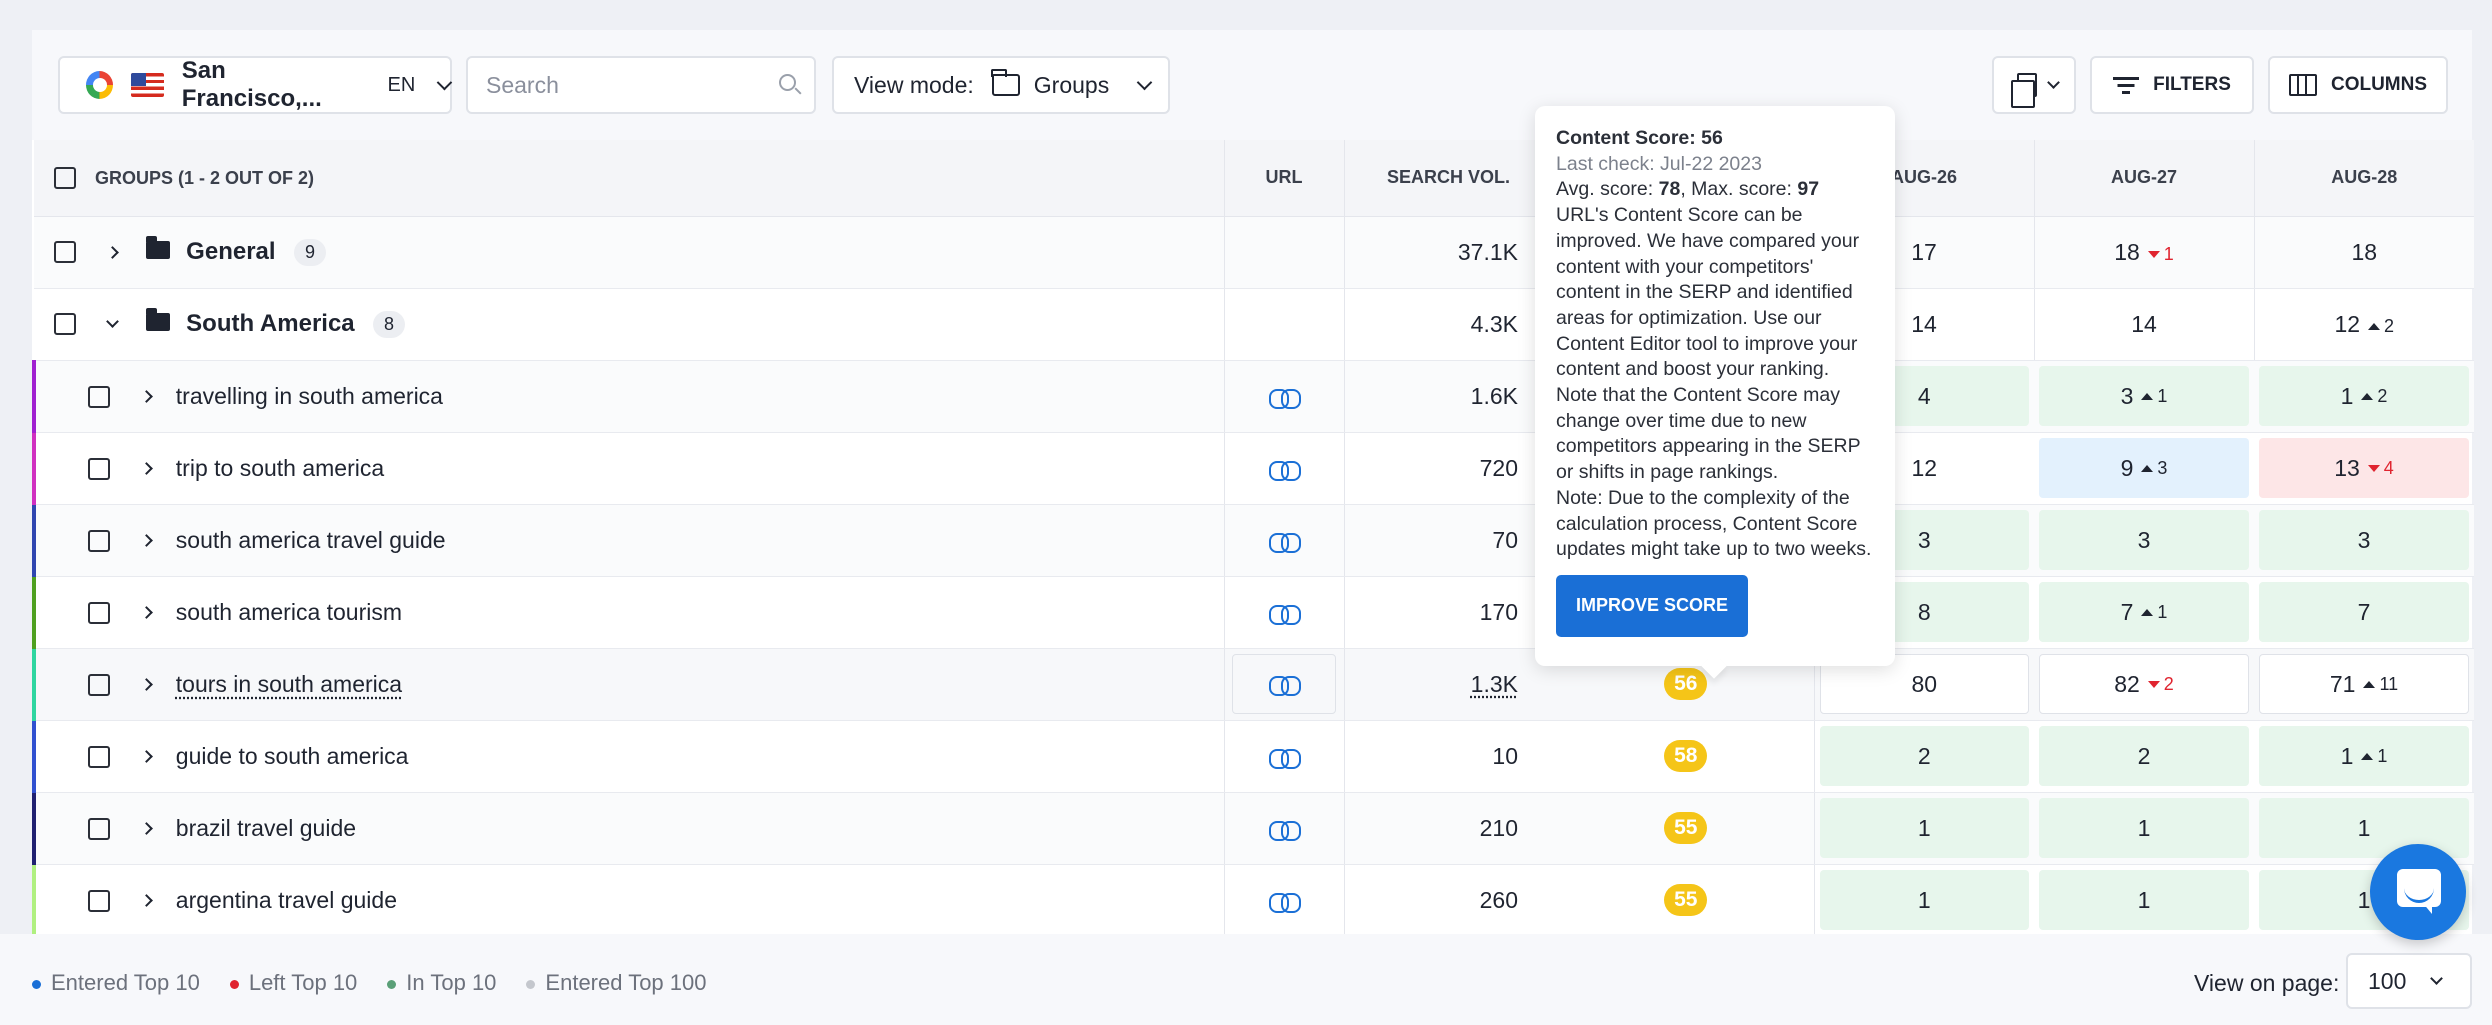 The height and width of the screenshot is (1025, 2492). Describe the element at coordinates (147, 85) in the screenshot. I see `us-flag-icon` at that location.